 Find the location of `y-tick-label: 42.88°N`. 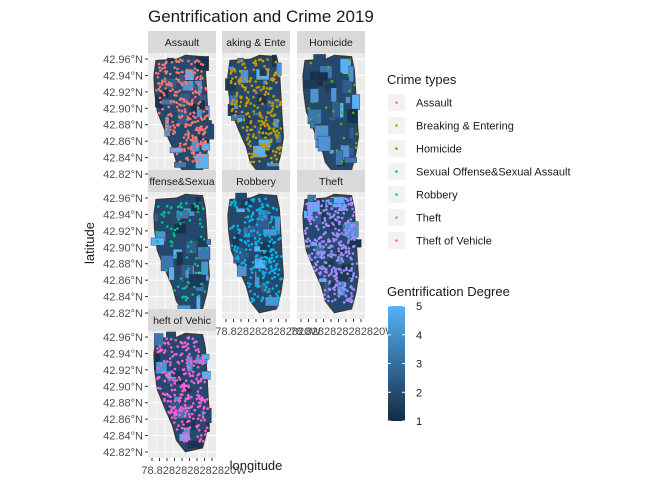

y-tick-label: 42.88°N is located at coordinates (123, 265).